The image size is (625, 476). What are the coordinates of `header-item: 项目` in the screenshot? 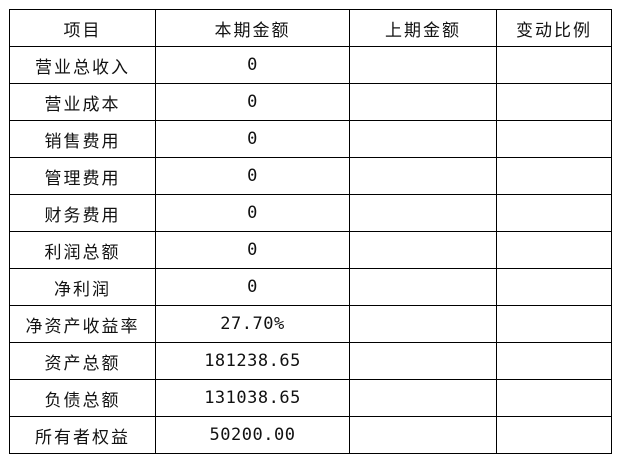 It's located at (82, 28).